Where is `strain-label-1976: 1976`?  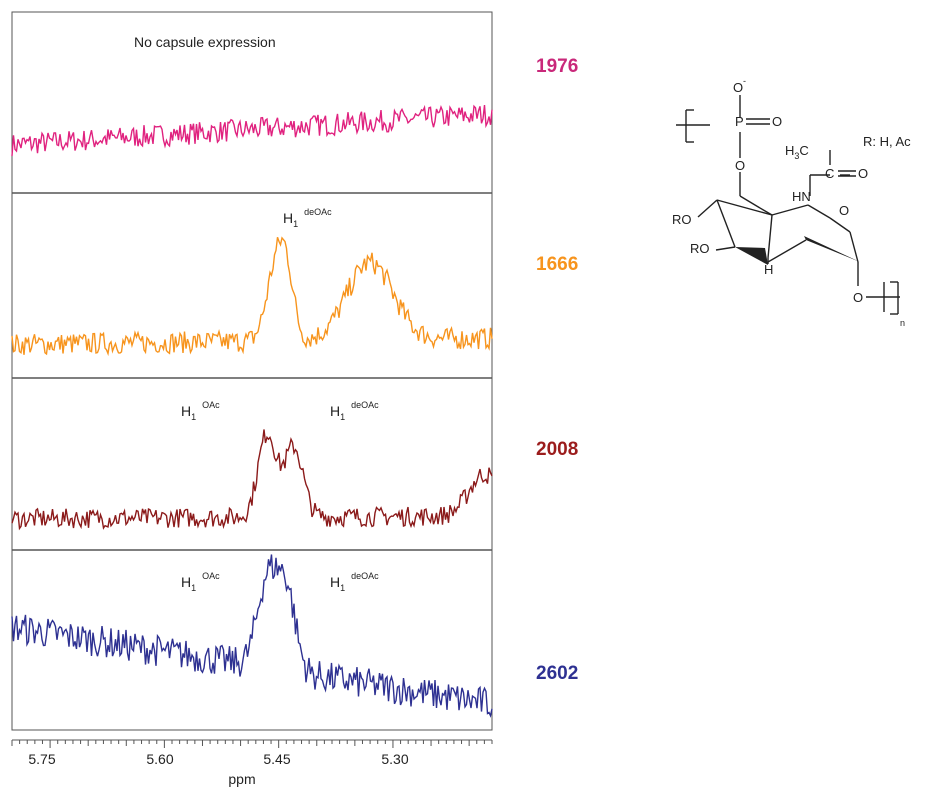
strain-label-1976: 1976 is located at coordinates (557, 66).